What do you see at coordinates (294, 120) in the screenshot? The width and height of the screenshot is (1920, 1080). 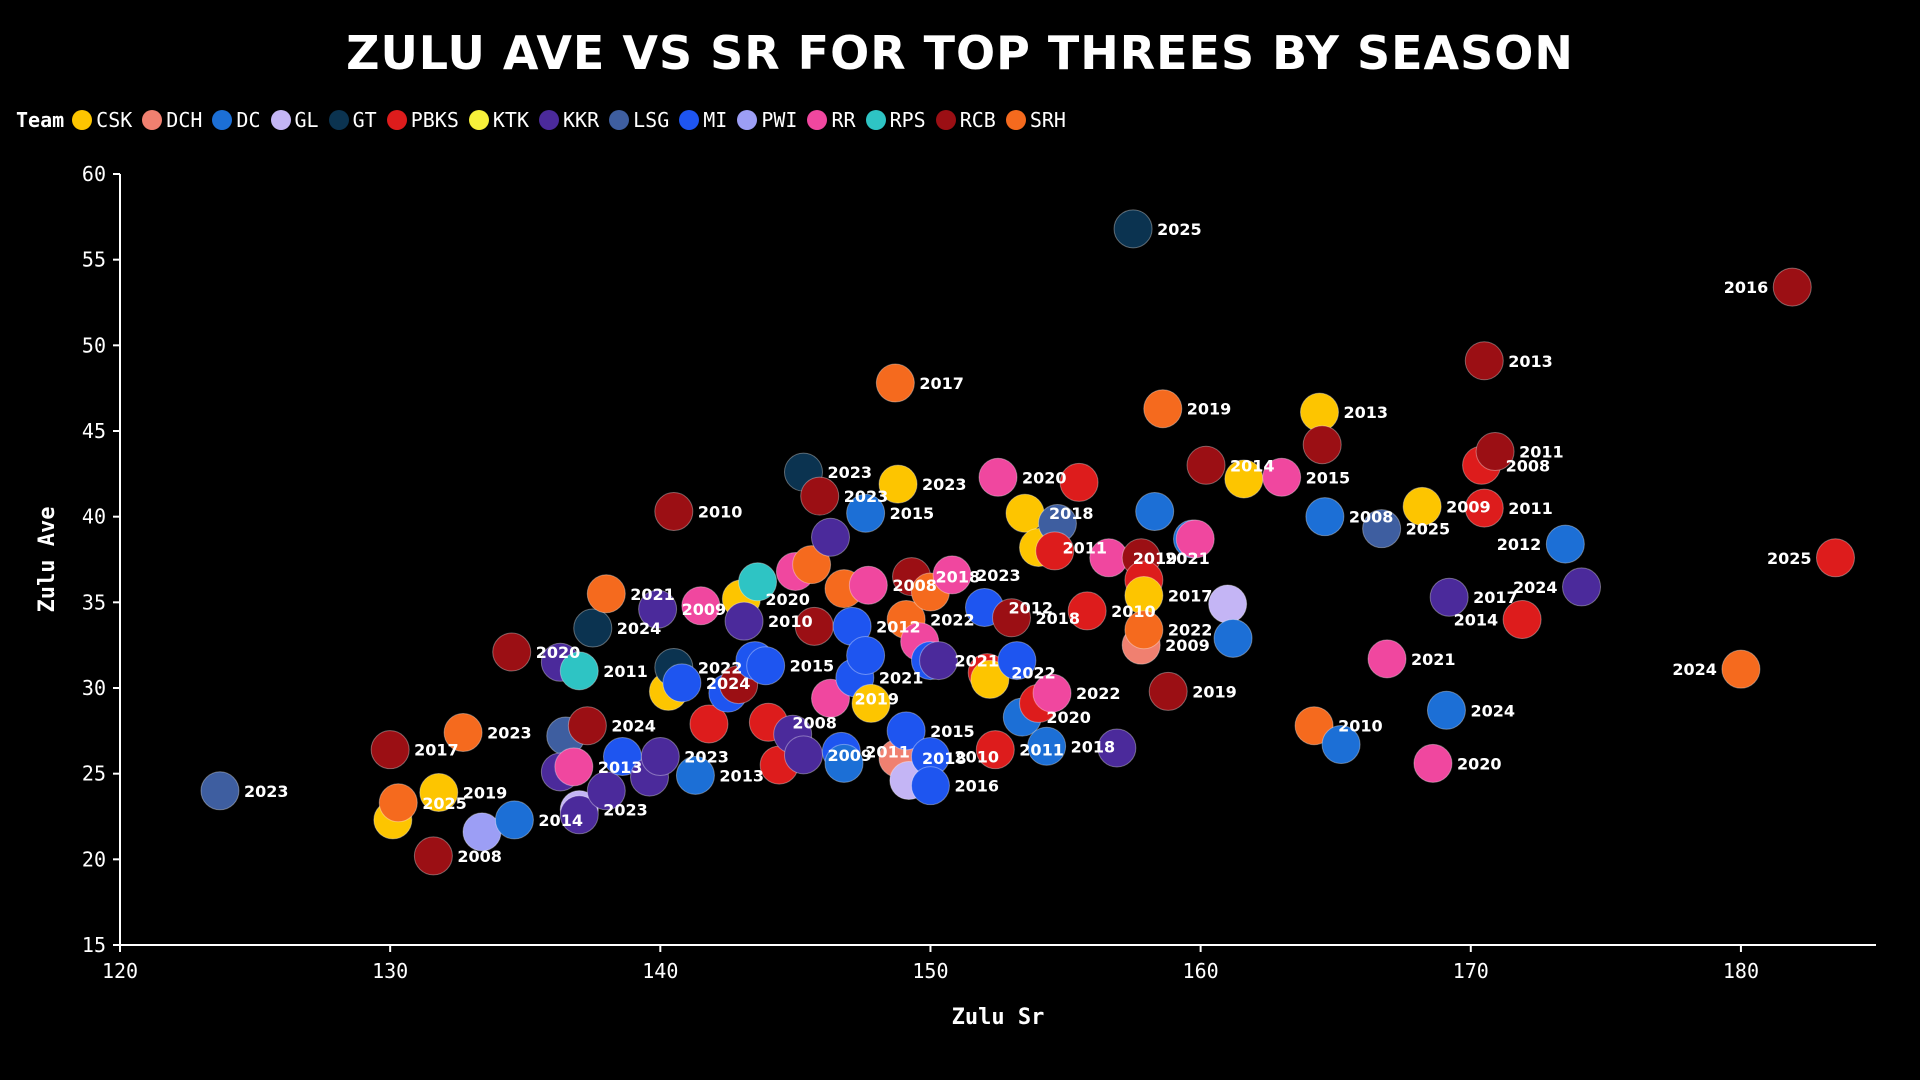 I see `legend-item-gl: GL` at bounding box center [294, 120].